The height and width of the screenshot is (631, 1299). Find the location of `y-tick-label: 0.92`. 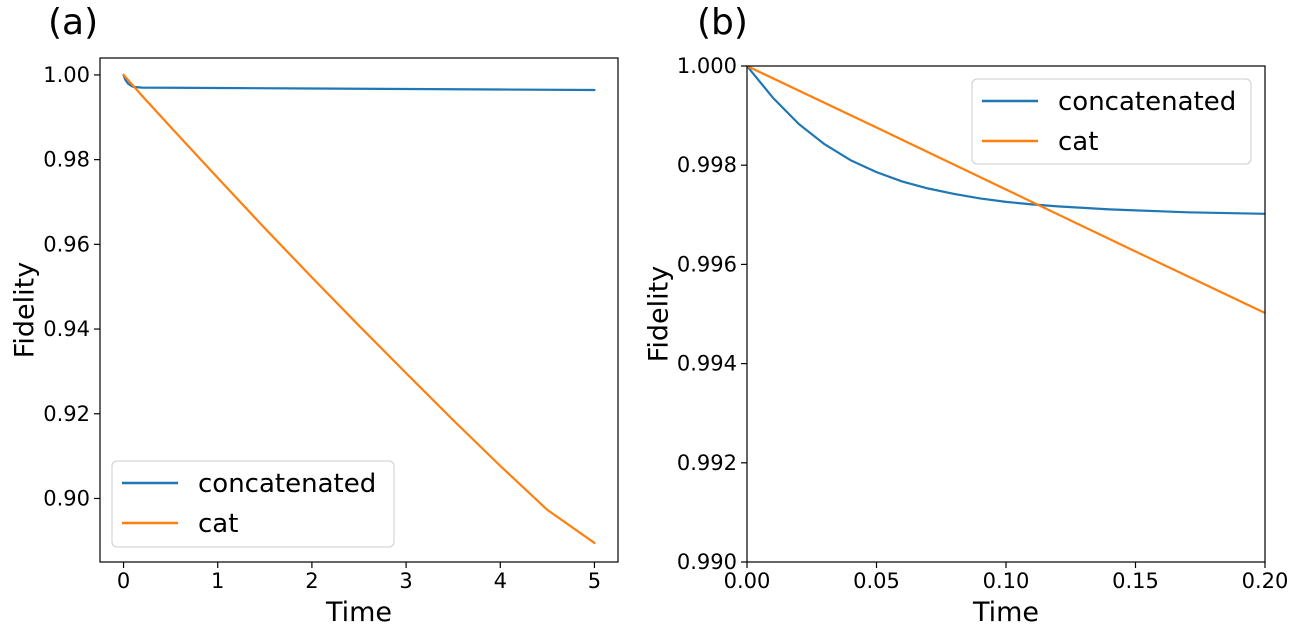

y-tick-label: 0.92 is located at coordinates (66, 414).